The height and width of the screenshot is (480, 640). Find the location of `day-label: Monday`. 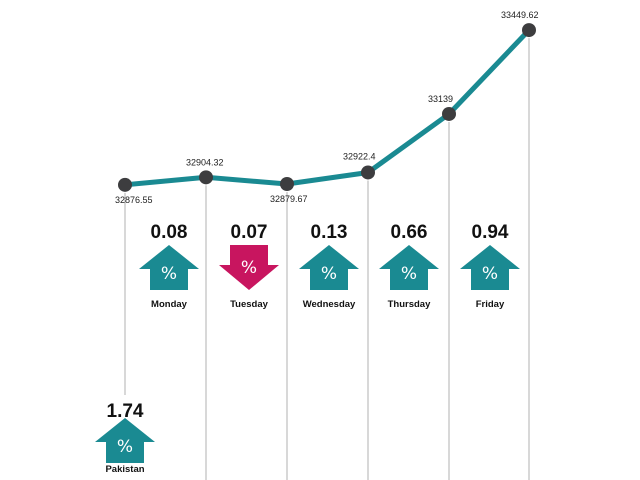

day-label: Monday is located at coordinates (169, 304).